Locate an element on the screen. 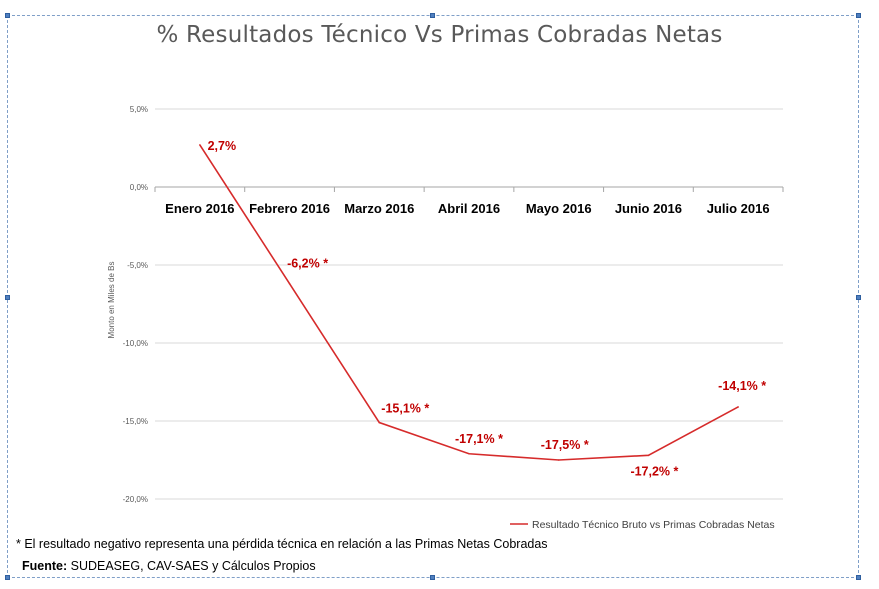  data-label: -6,2% * is located at coordinates (307, 264).